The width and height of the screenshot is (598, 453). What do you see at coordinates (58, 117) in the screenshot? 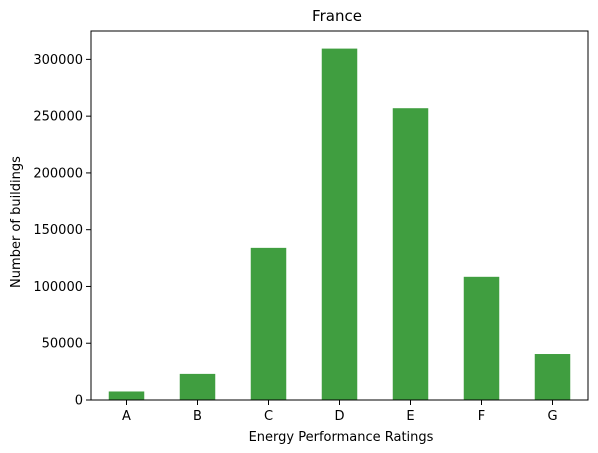
I see `y-tick-label: 250000` at bounding box center [58, 117].